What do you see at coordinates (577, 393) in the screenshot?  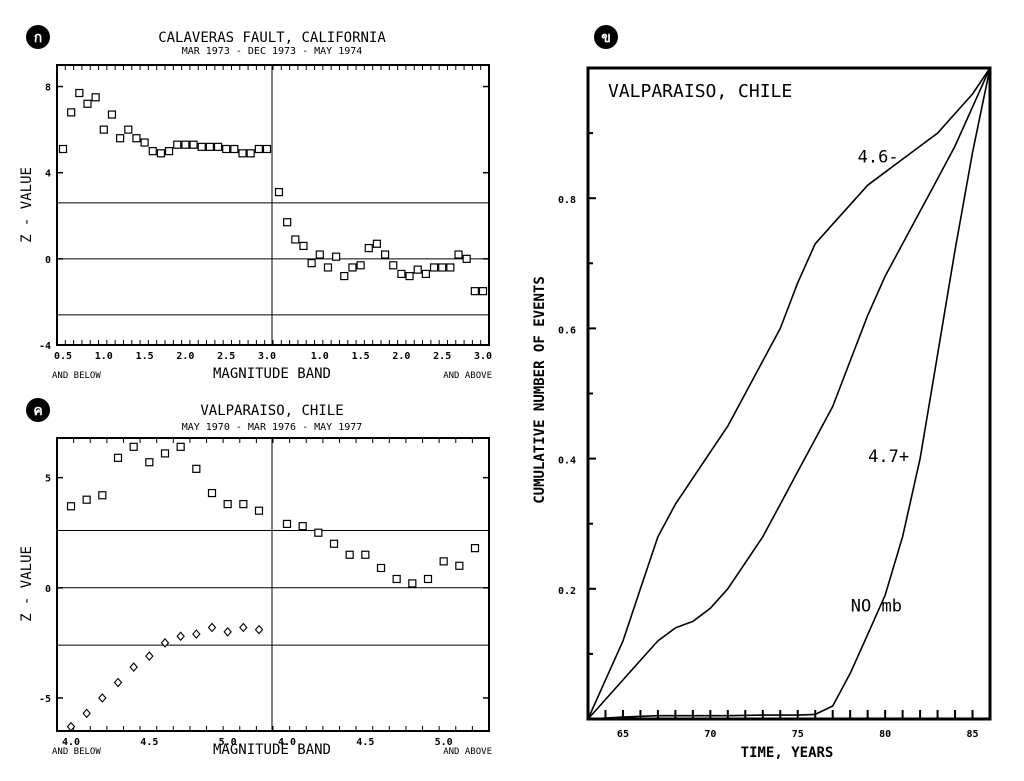 I see `panel-b-y-ticks: 0.2 0.4 0.6 0.8` at bounding box center [577, 393].